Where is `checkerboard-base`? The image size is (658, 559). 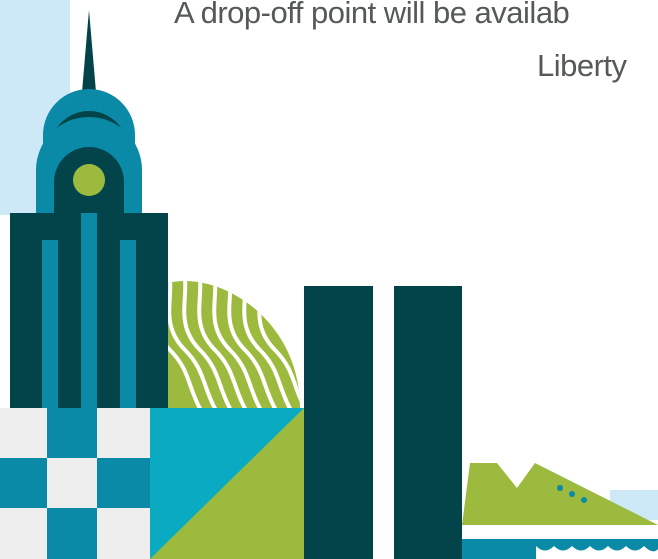
checkerboard-base is located at coordinates (75, 483).